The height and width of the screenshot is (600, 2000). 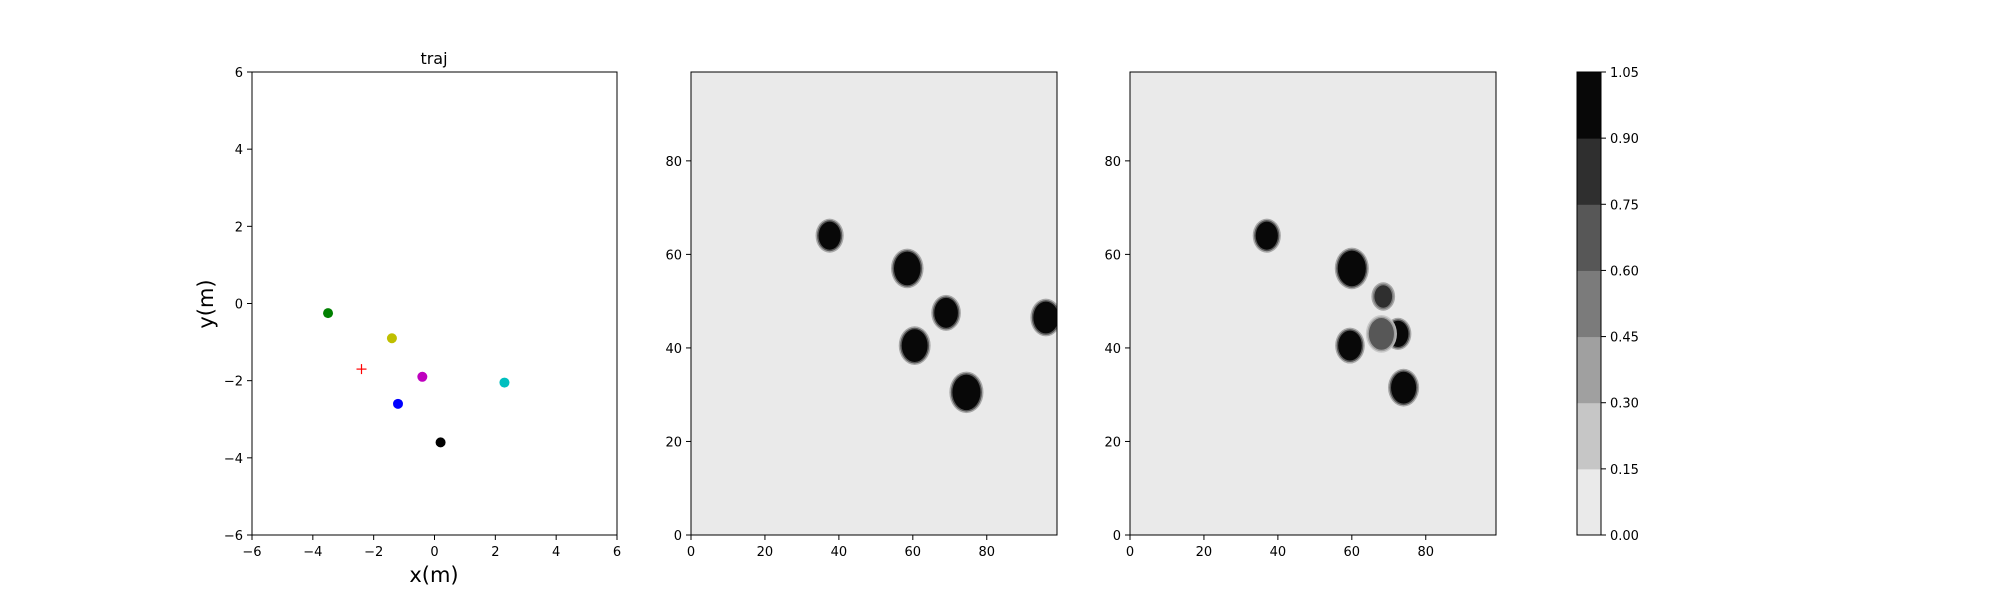 What do you see at coordinates (239, 73) in the screenshot?
I see `y-tick-label: 6` at bounding box center [239, 73].